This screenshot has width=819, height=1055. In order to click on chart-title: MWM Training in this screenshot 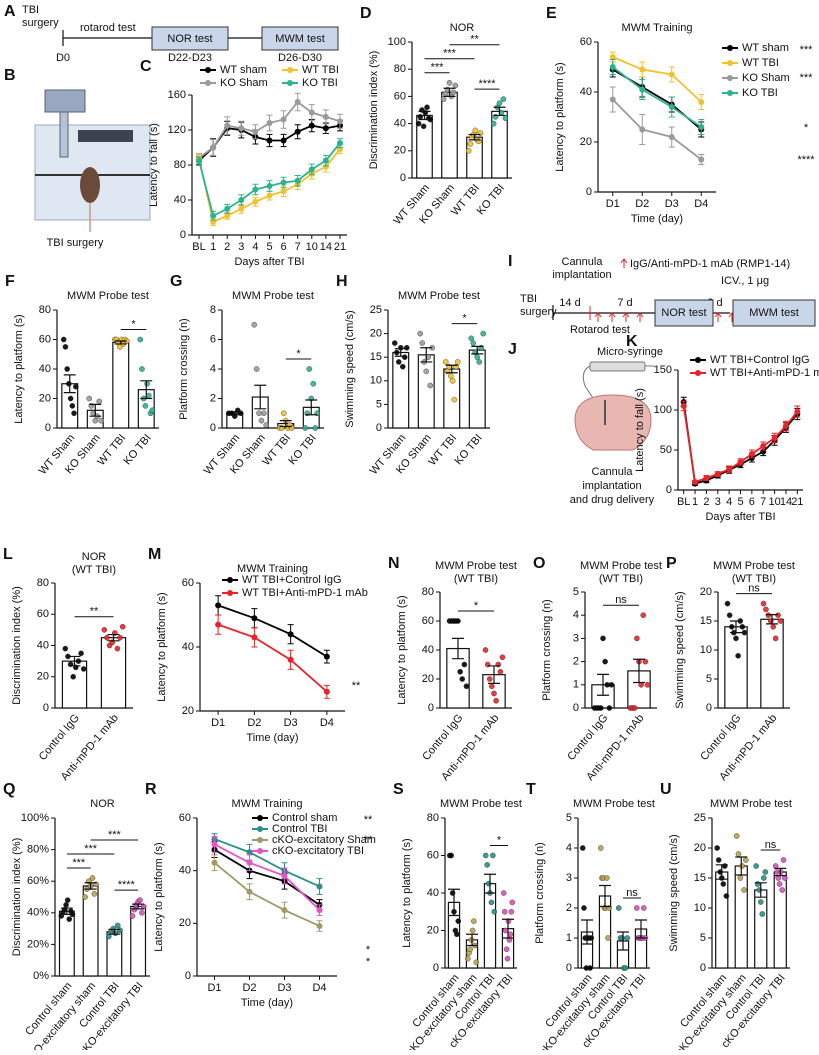, I will do `click(267, 804)`.